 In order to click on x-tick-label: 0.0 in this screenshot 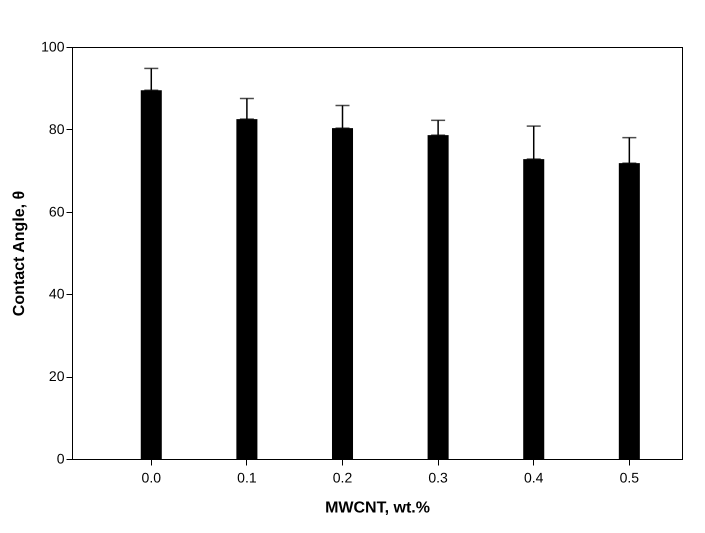, I will do `click(152, 478)`.